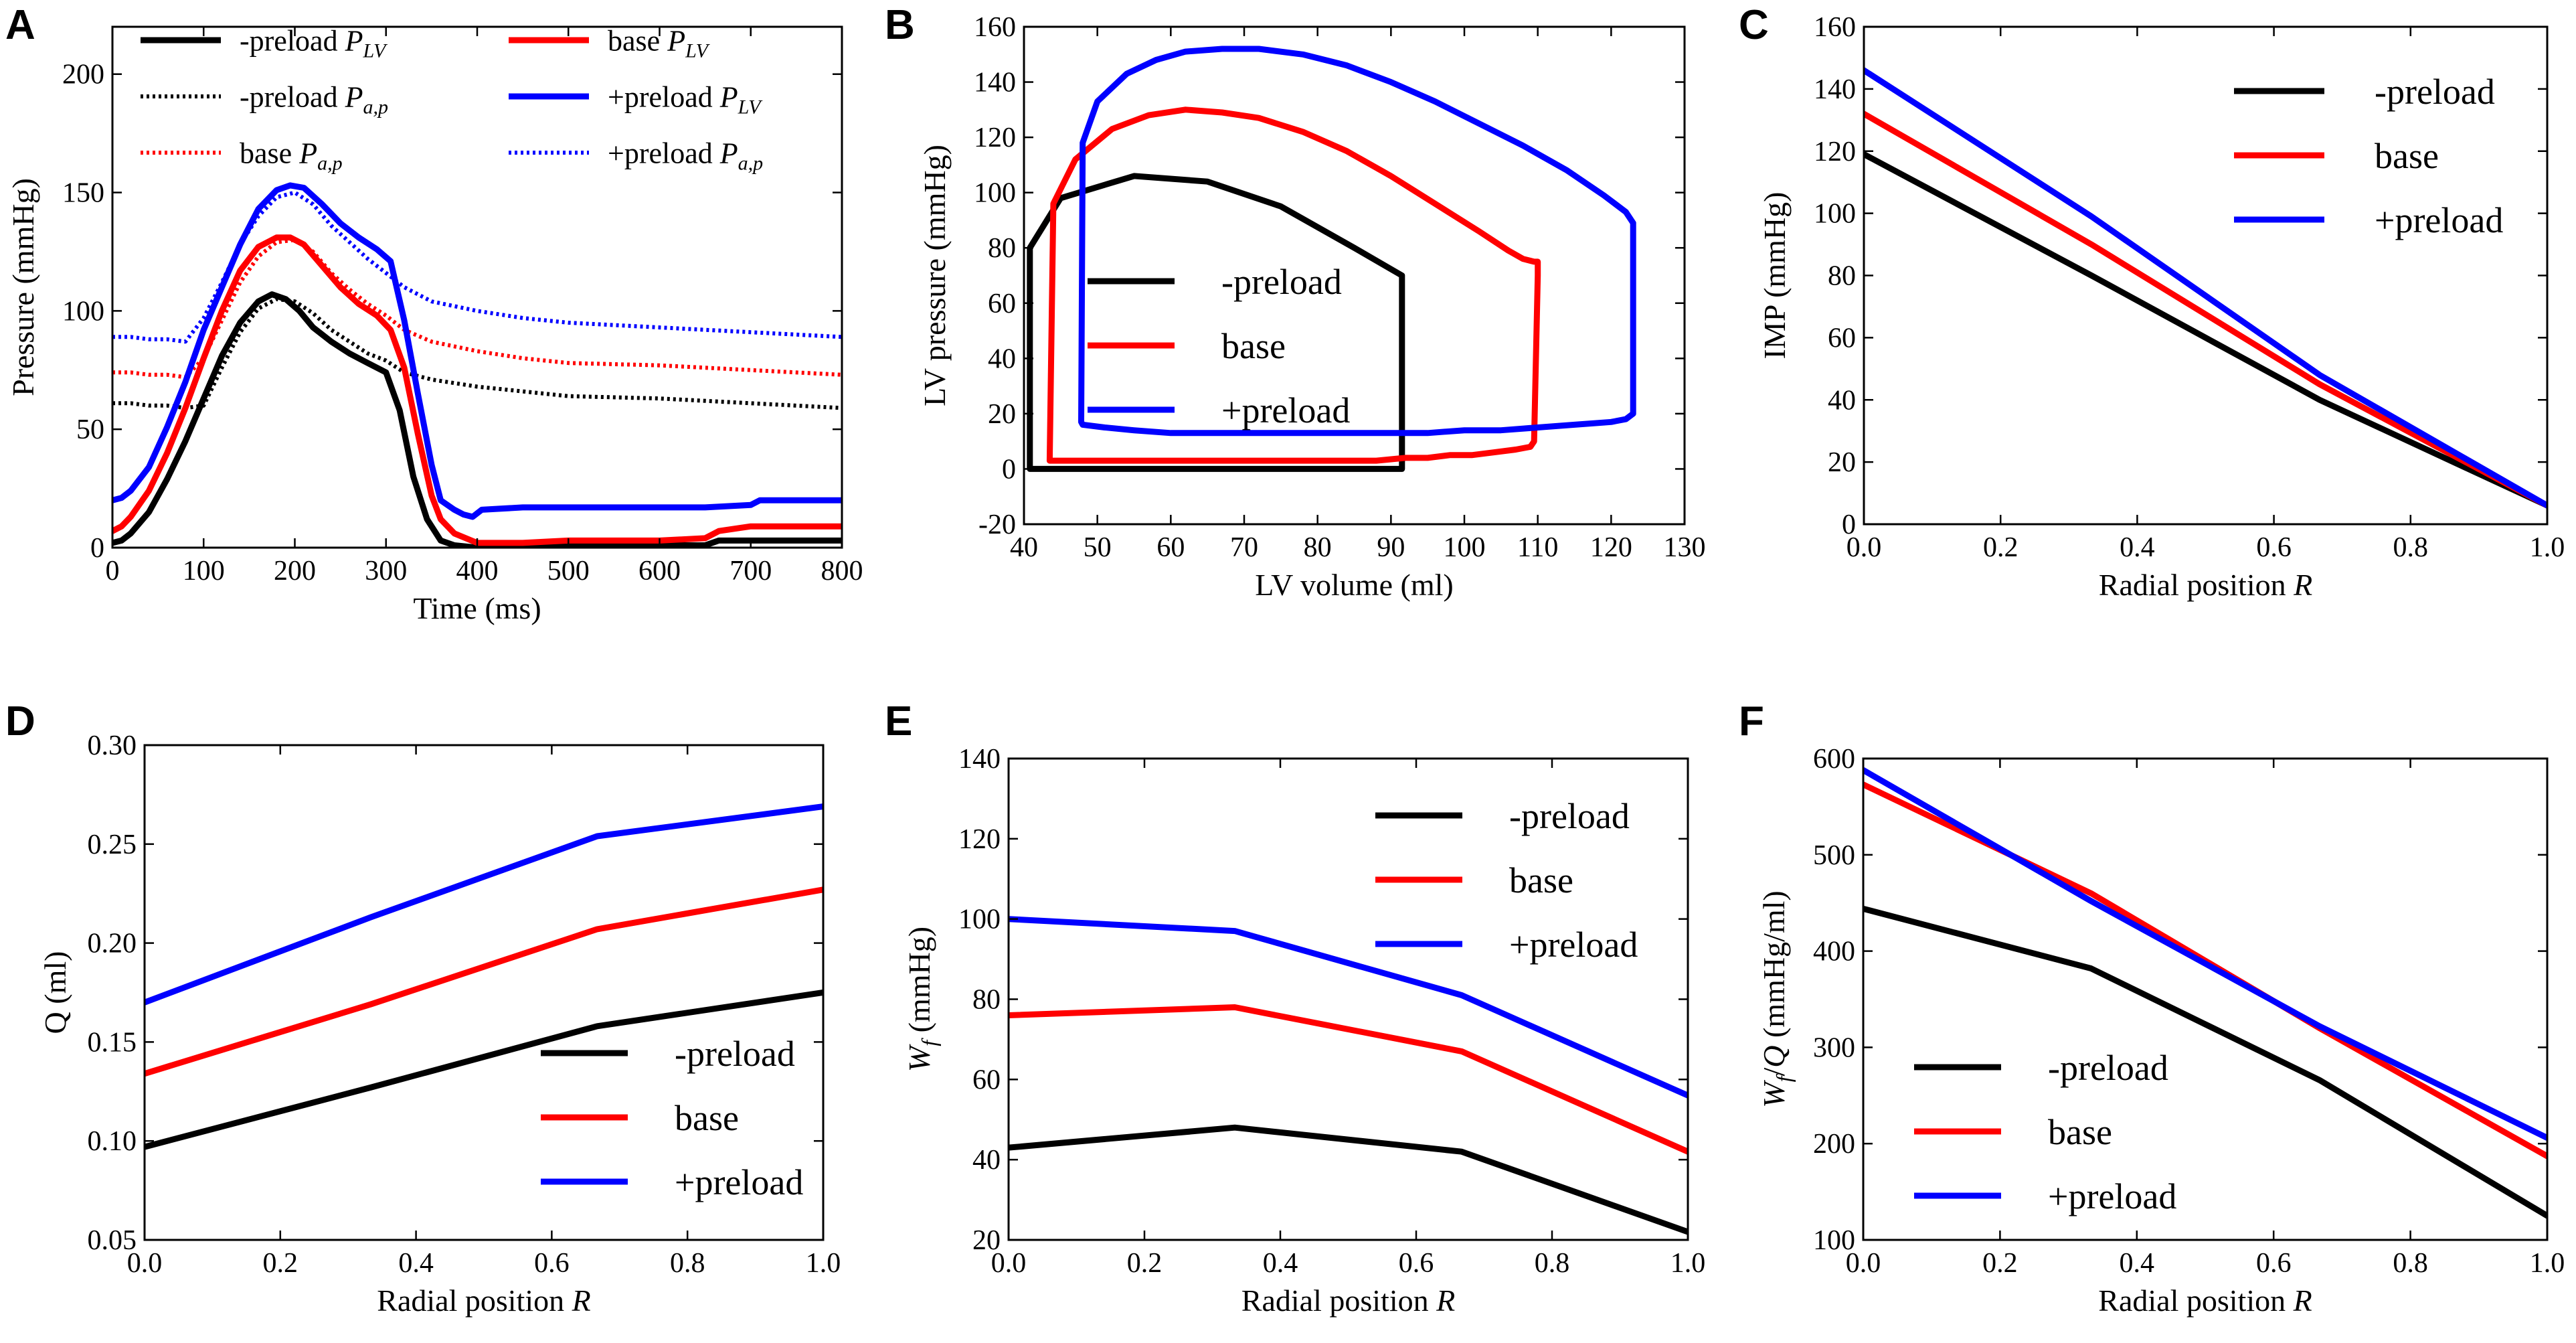 This screenshot has height=1343, width=2576. I want to click on x-tick-label-b-1: 50, so click(1098, 547).